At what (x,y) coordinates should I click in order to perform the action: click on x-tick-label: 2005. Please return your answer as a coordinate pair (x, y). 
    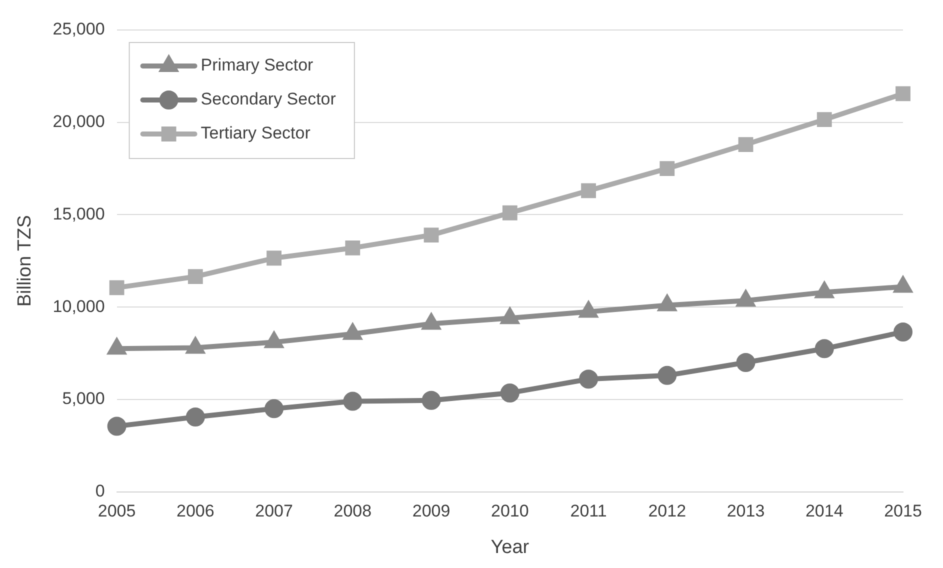
    Looking at the image, I should click on (117, 511).